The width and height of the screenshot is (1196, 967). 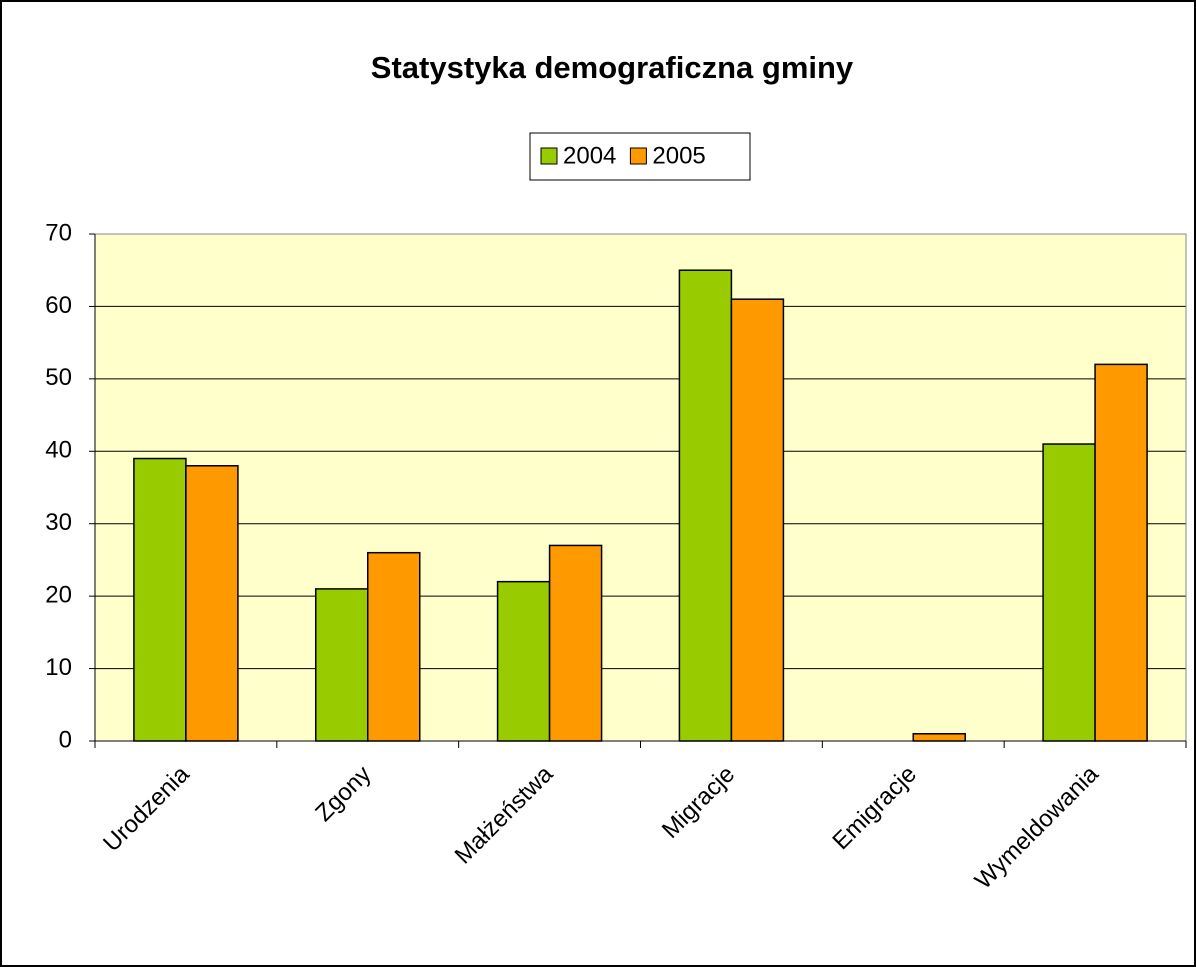 What do you see at coordinates (58, 522) in the screenshot?
I see `y-tick-label: 30` at bounding box center [58, 522].